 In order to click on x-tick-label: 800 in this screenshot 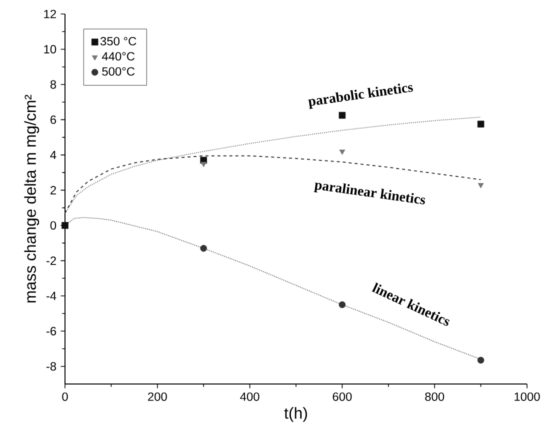, I will do `click(434, 396)`.